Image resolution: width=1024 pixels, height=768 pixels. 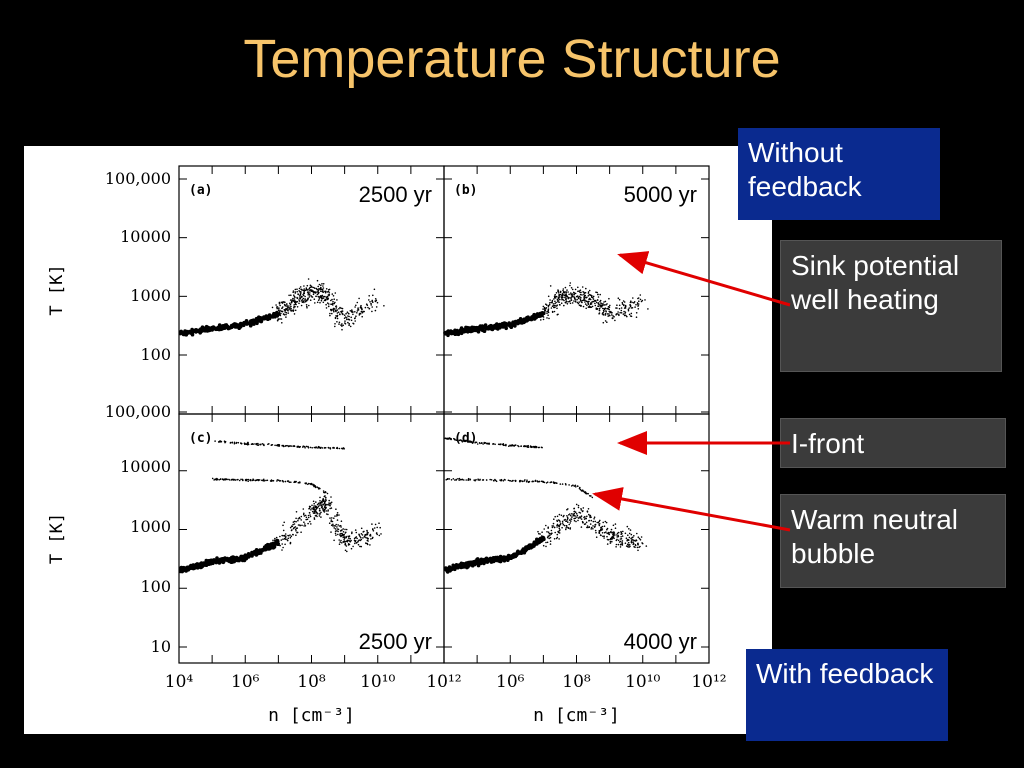 I want to click on slide-title: Temperature Structure, so click(x=512, y=59).